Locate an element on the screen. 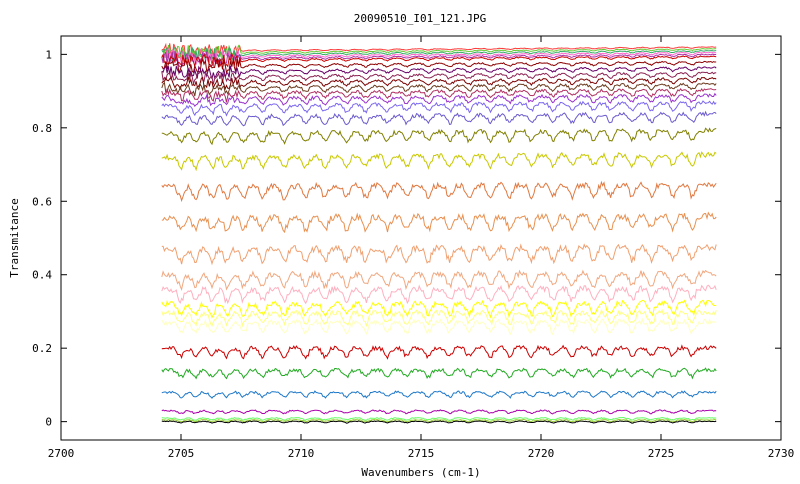 The width and height of the screenshot is (800, 484). y-tick-label: 1 is located at coordinates (48, 54).